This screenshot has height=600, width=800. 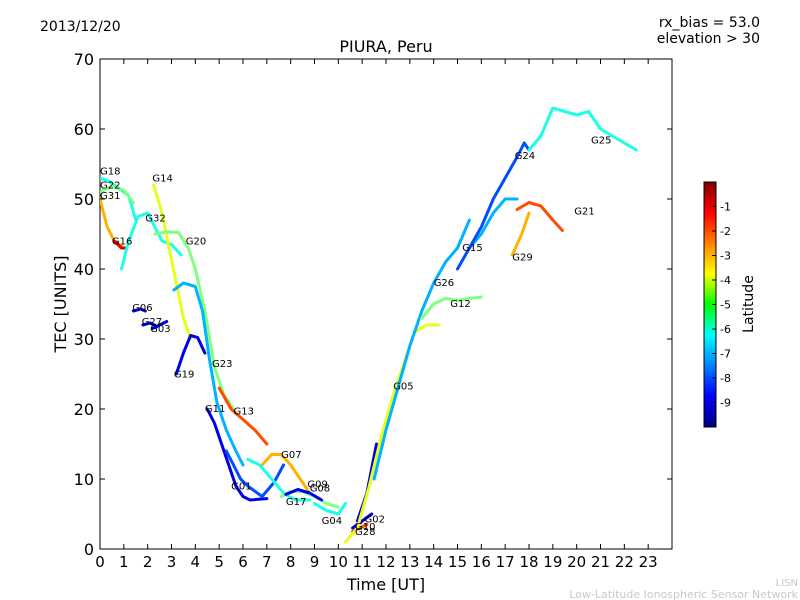 I want to click on date-label: 2013/12/20, so click(x=80, y=27).